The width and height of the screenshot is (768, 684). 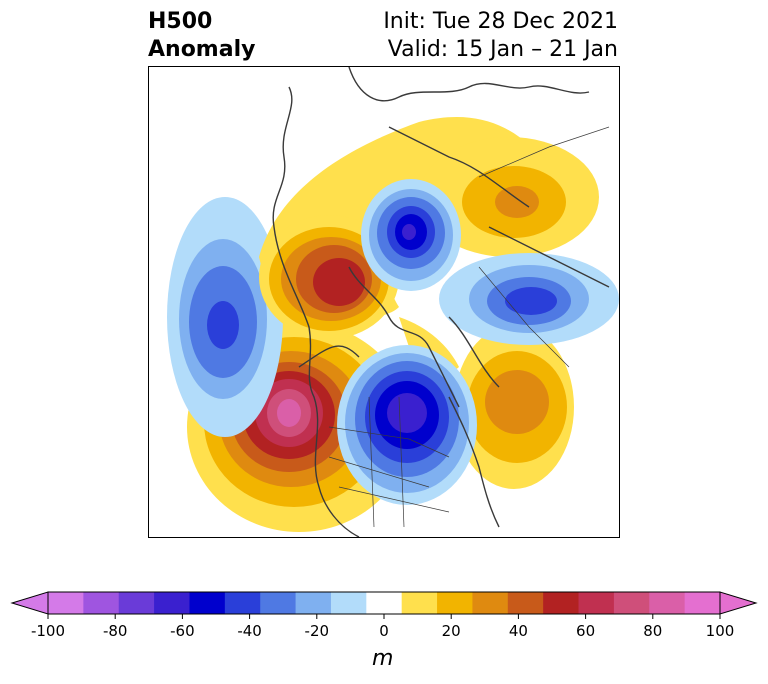 What do you see at coordinates (500, 21) in the screenshot?
I see `init-date: Init: Tue 28 Dec 2021` at bounding box center [500, 21].